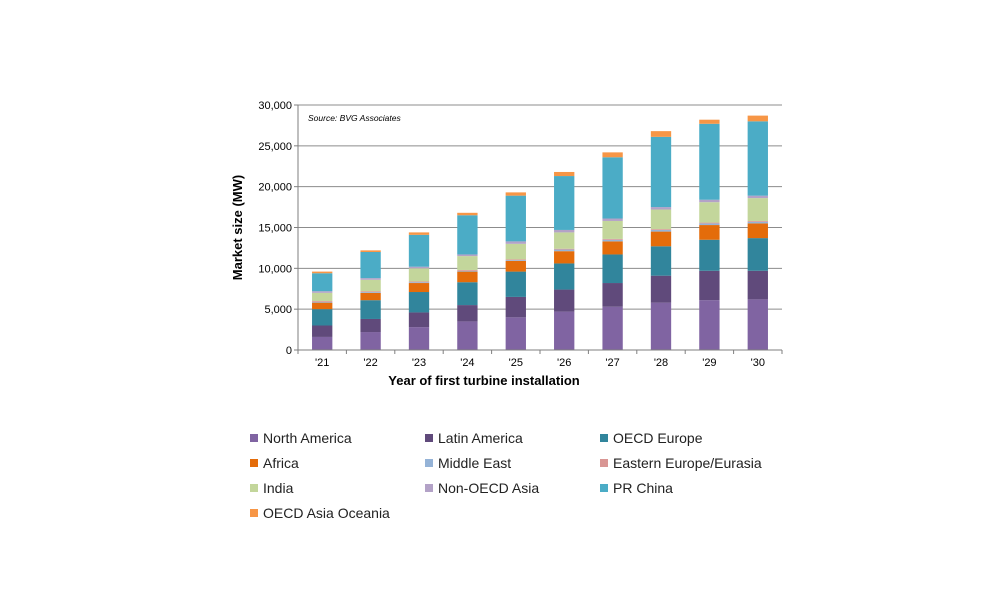  I want to click on legend-item: North America, so click(337, 438).